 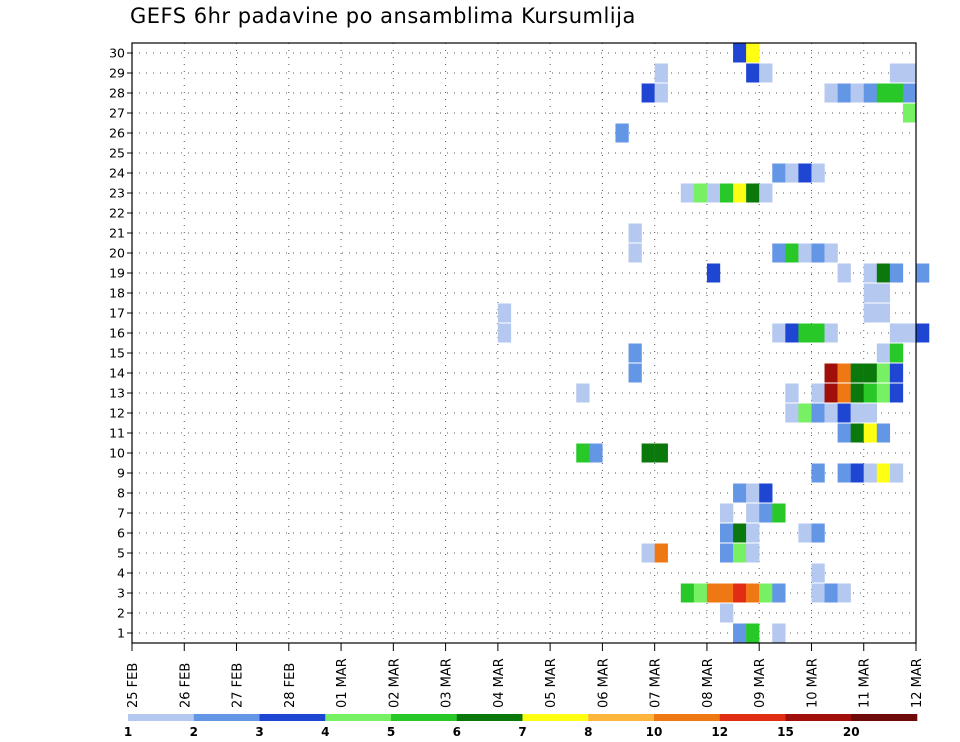 I want to click on legend: 1 2 3 4 5 6 7 8 10 12 15 20, so click(x=521, y=726).